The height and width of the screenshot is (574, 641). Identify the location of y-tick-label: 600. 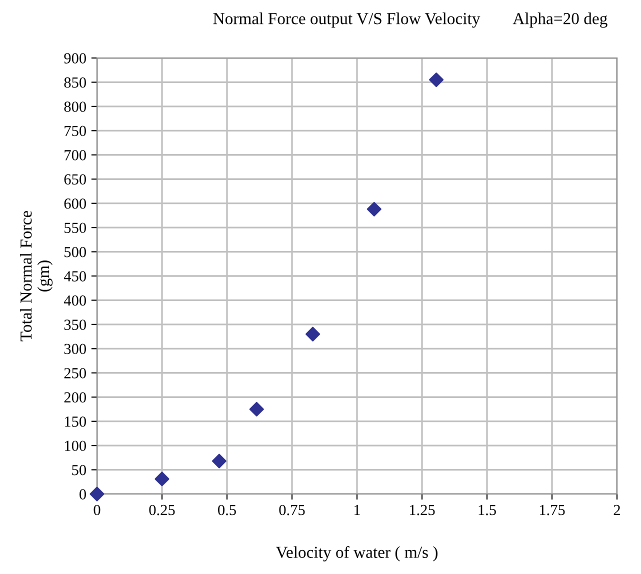
(75, 203).